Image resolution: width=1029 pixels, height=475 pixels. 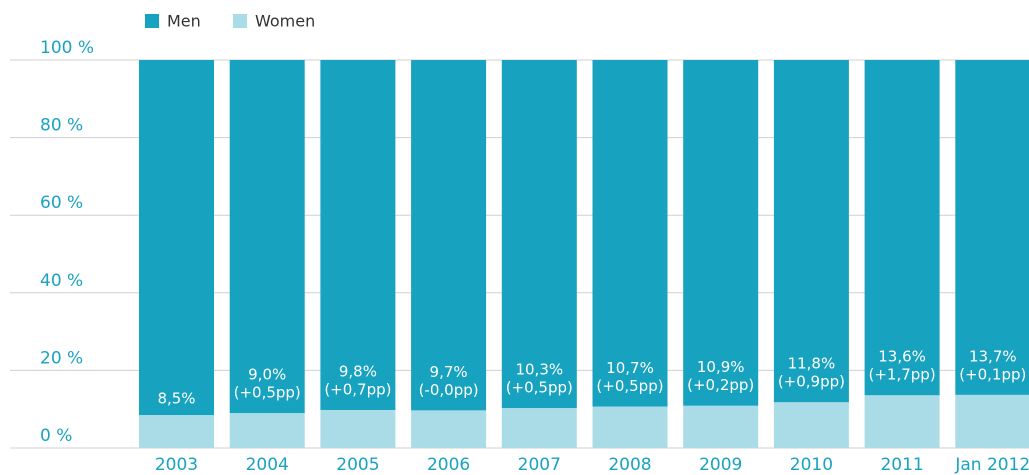 What do you see at coordinates (992, 374) in the screenshot?
I see `change-label: (+0,1pp)` at bounding box center [992, 374].